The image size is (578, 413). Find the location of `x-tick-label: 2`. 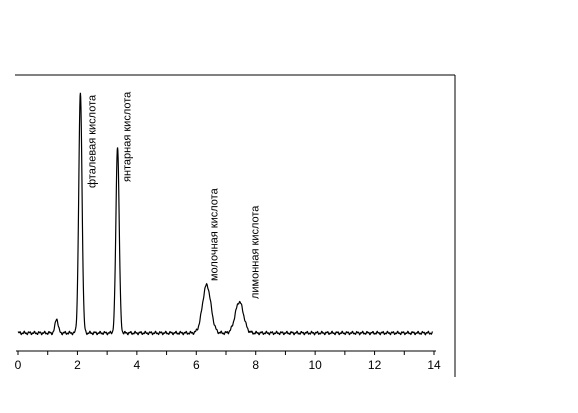

x-tick-label: 2 is located at coordinates (77, 365).